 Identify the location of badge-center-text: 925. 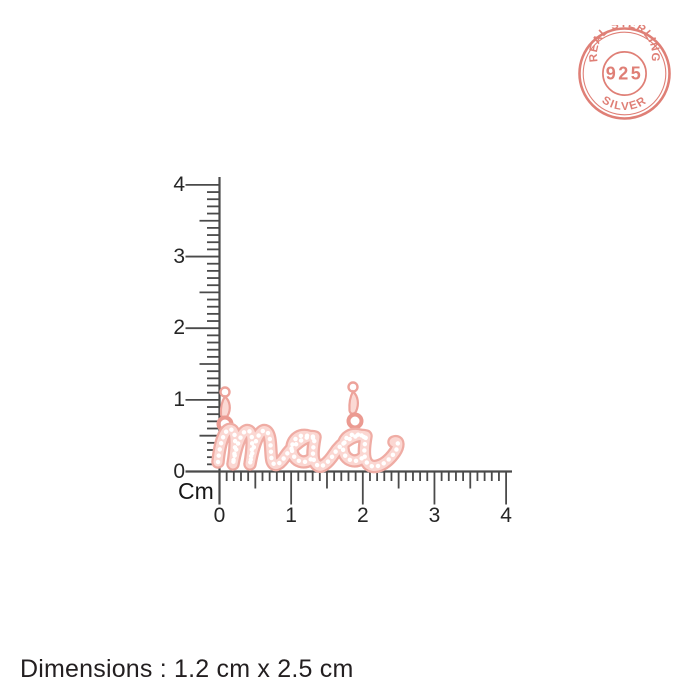
(625, 74).